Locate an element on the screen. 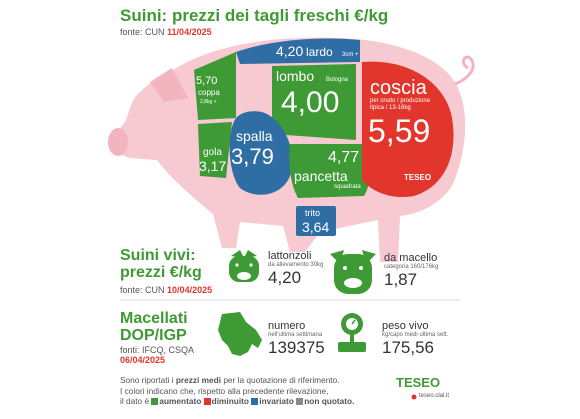  live-title-line2: prezzi €/kg is located at coordinates (161, 272).